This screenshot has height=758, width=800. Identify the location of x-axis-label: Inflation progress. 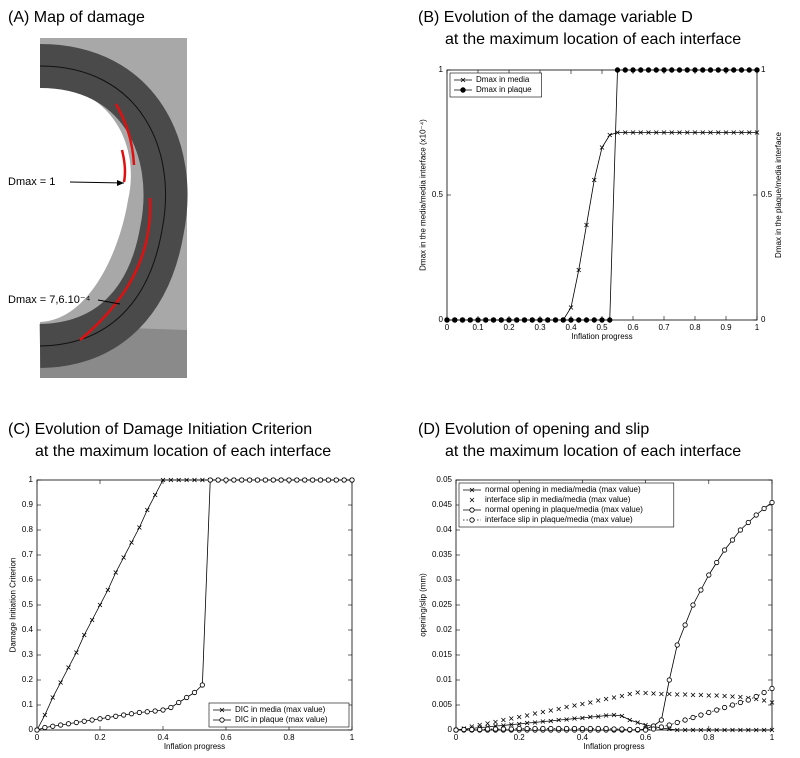
(613, 746).